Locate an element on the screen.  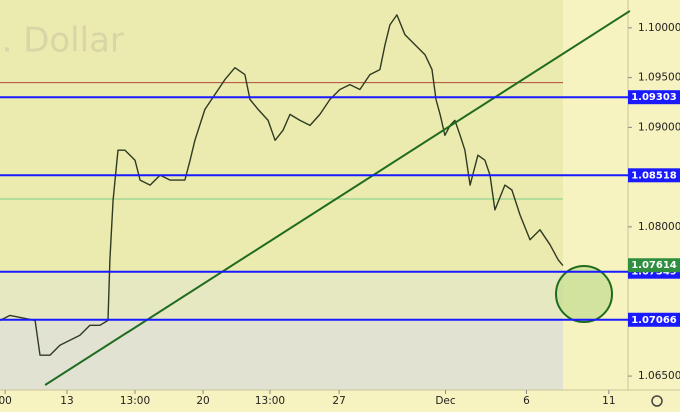
x-tick-label: 00 is located at coordinates (6, 401).